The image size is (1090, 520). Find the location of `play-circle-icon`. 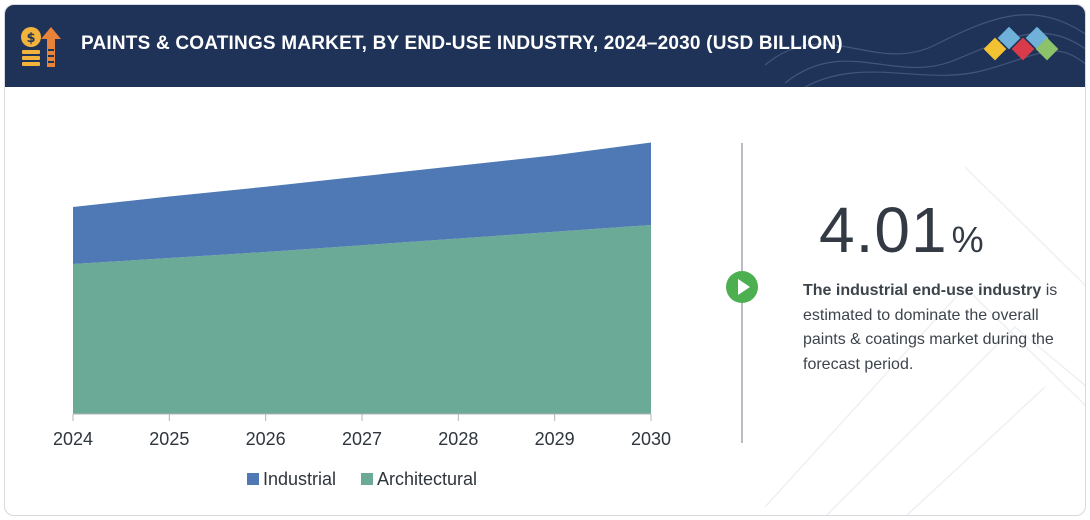

play-circle-icon is located at coordinates (742, 287).